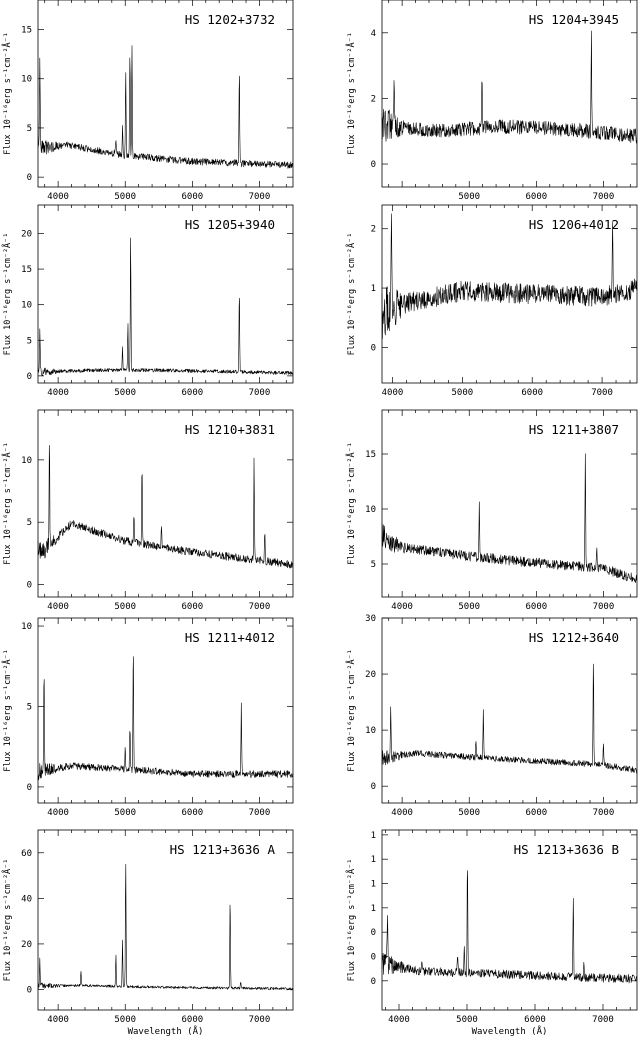 The width and height of the screenshot is (644, 1037). I want to click on y-tick-label: 60, so click(26, 854).